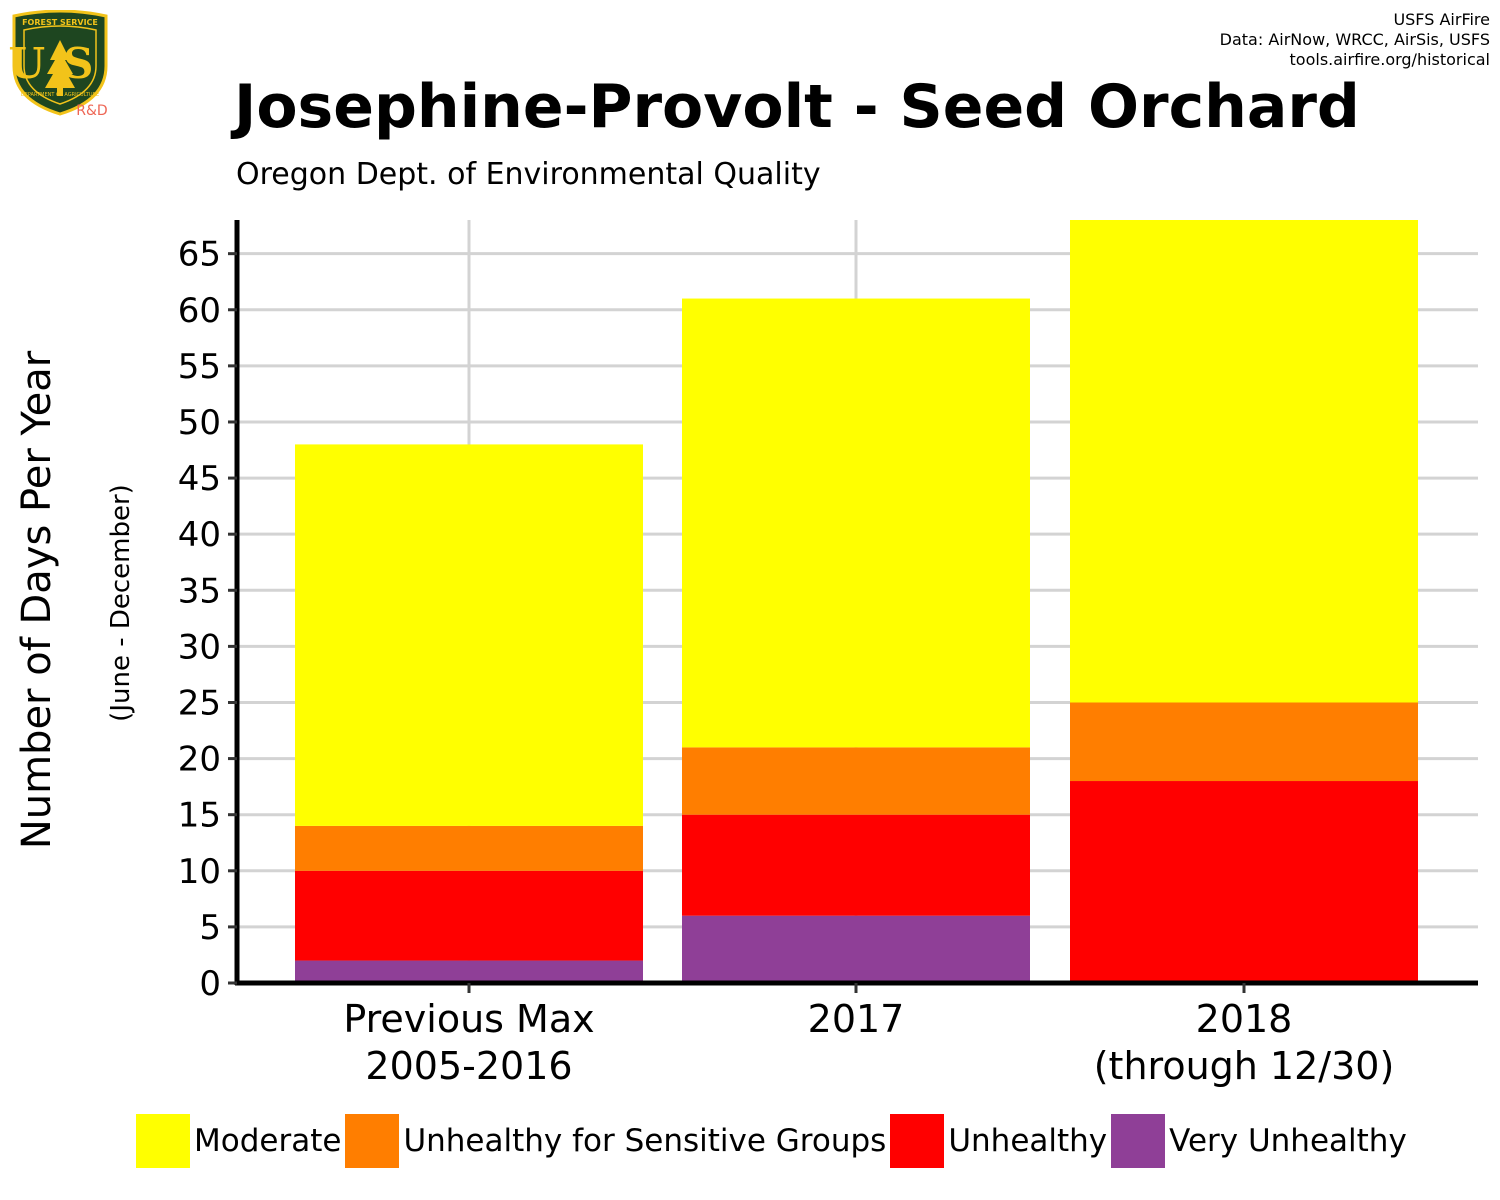  Describe the element at coordinates (1441, 19) in the screenshot. I see `credit-source: USFS AirFire` at that location.